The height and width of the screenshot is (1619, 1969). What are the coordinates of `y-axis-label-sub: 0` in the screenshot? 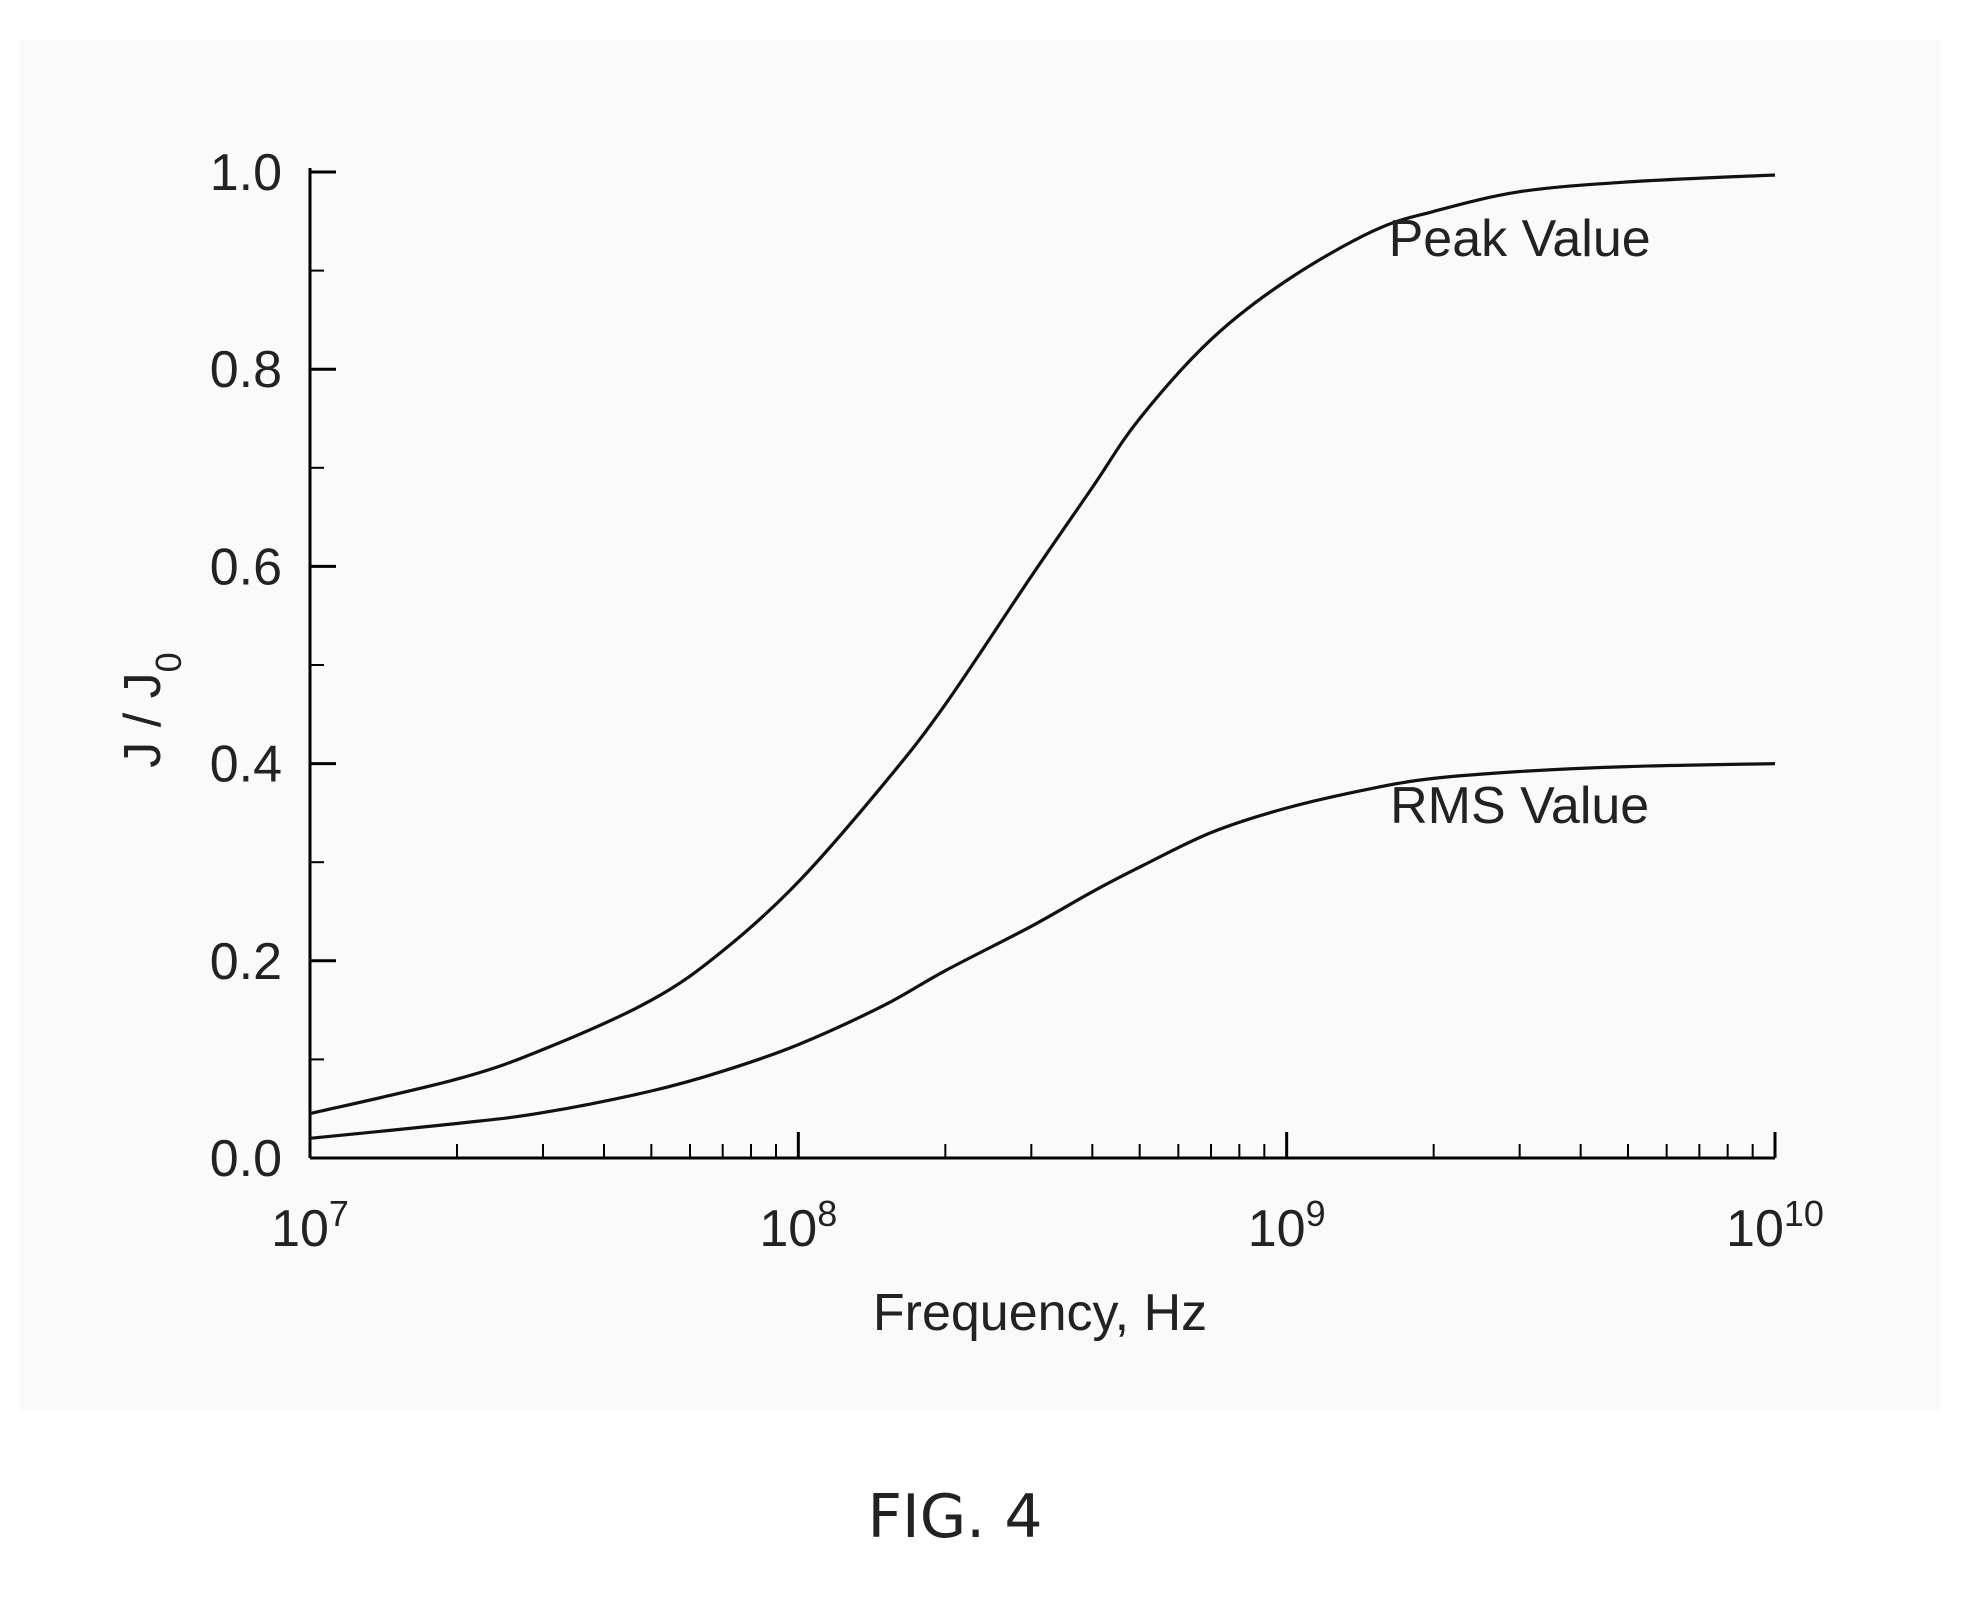 It's located at (168, 662).